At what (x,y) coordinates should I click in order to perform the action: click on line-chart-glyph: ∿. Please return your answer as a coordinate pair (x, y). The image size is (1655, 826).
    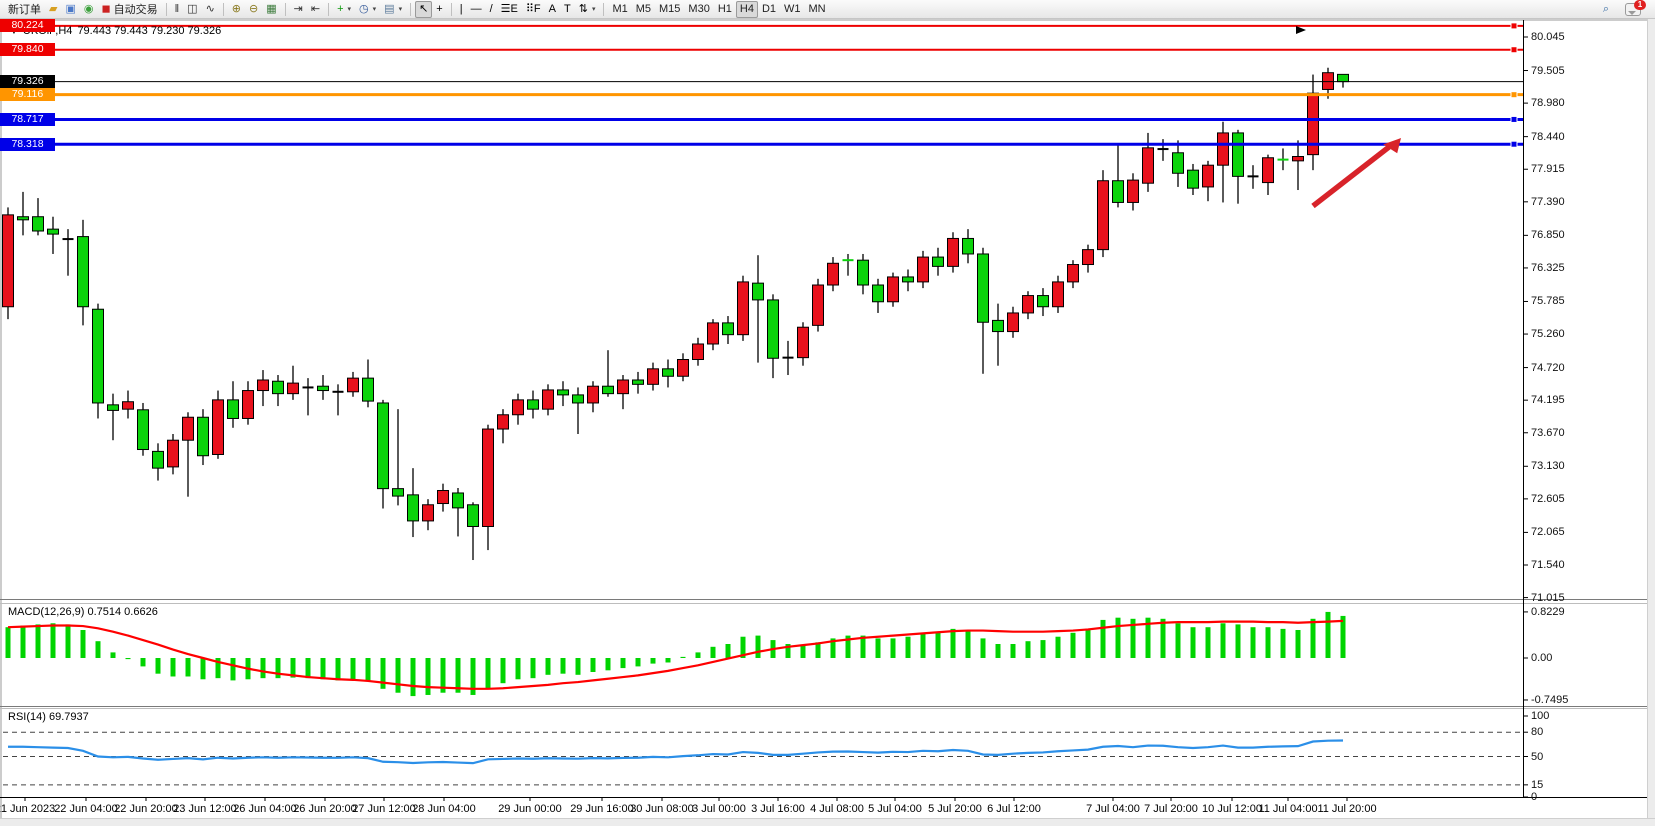
    Looking at the image, I should click on (210, 8).